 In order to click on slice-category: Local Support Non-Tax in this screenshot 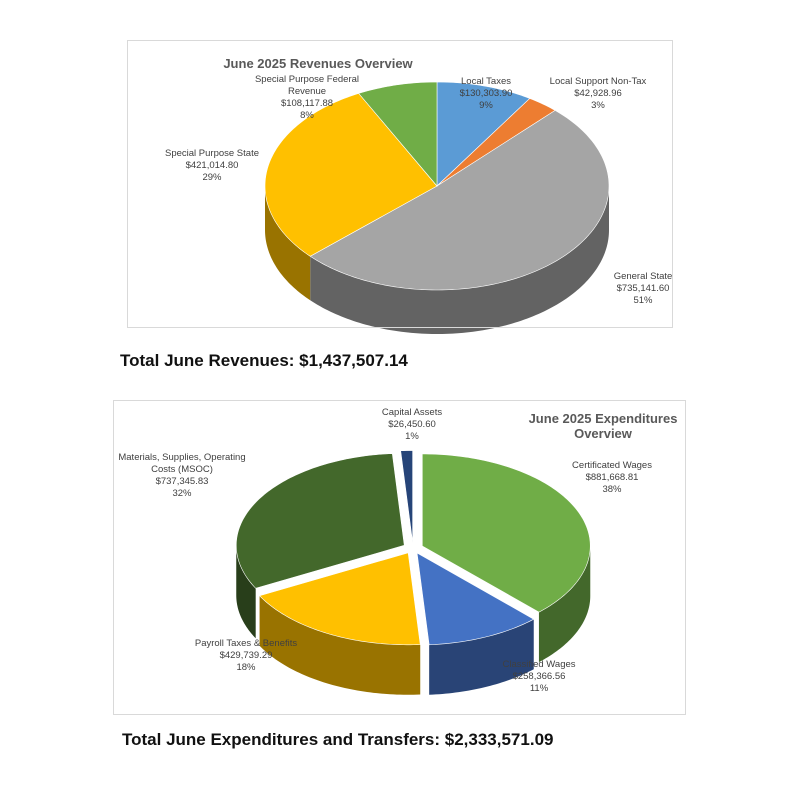, I will do `click(598, 81)`.